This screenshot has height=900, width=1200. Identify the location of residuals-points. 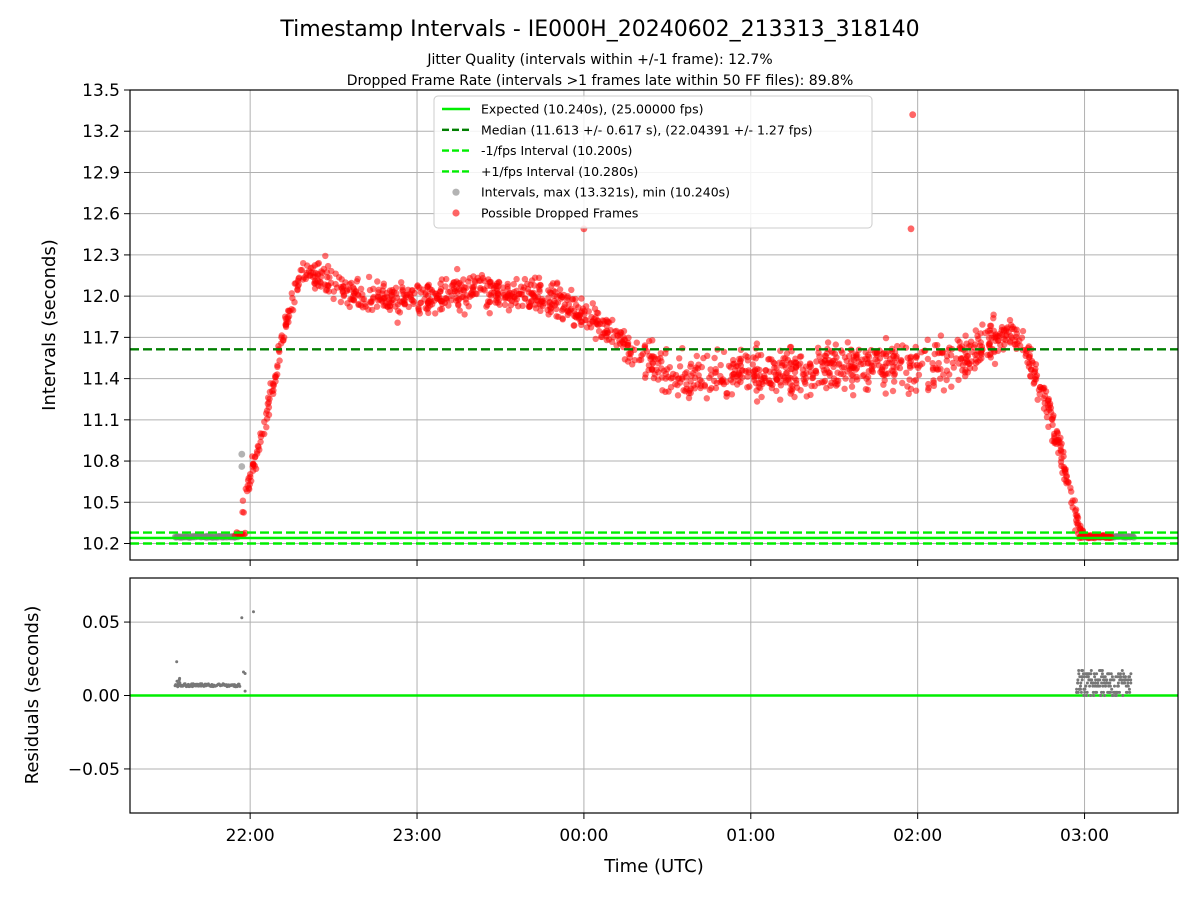
(653, 653).